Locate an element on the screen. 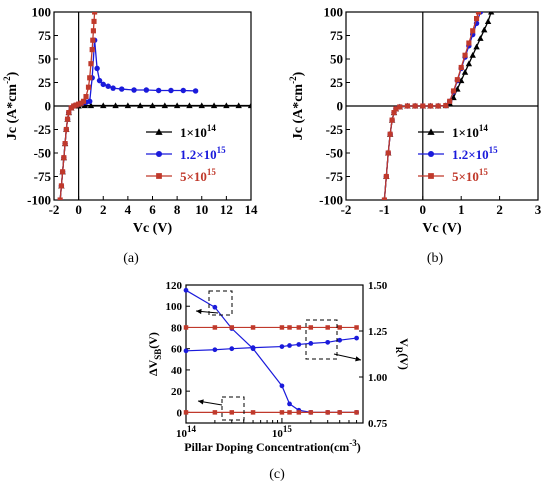 This screenshot has width=550, height=486. x-tick-label: 0 is located at coordinates (423, 209).